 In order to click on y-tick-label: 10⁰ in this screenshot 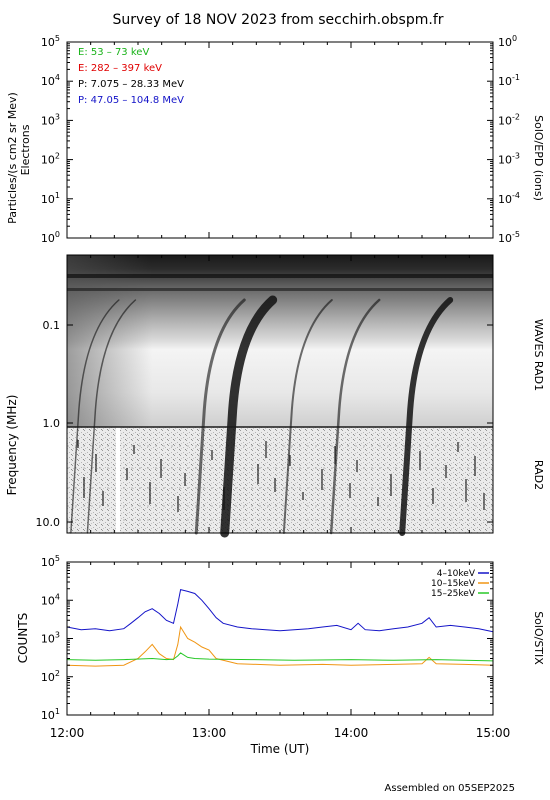, I will do `click(50, 237)`.